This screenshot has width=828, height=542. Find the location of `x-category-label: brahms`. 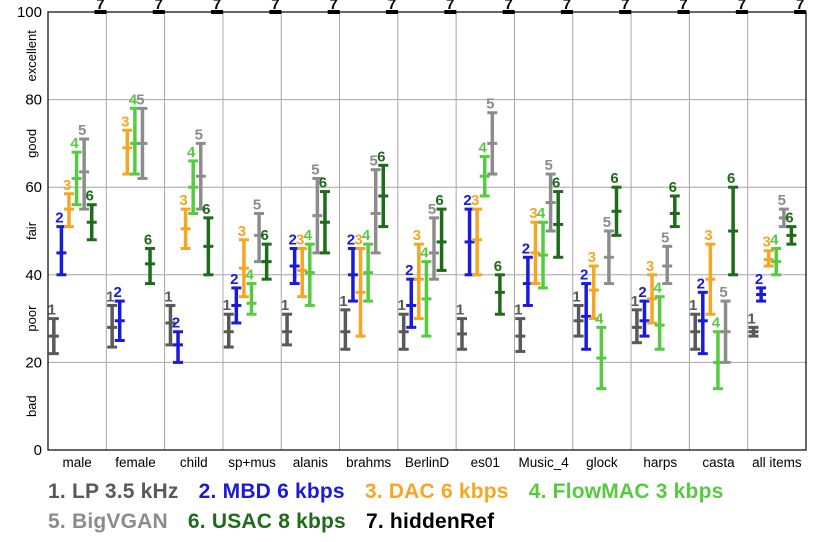

x-category-label: brahms is located at coordinates (368, 462).